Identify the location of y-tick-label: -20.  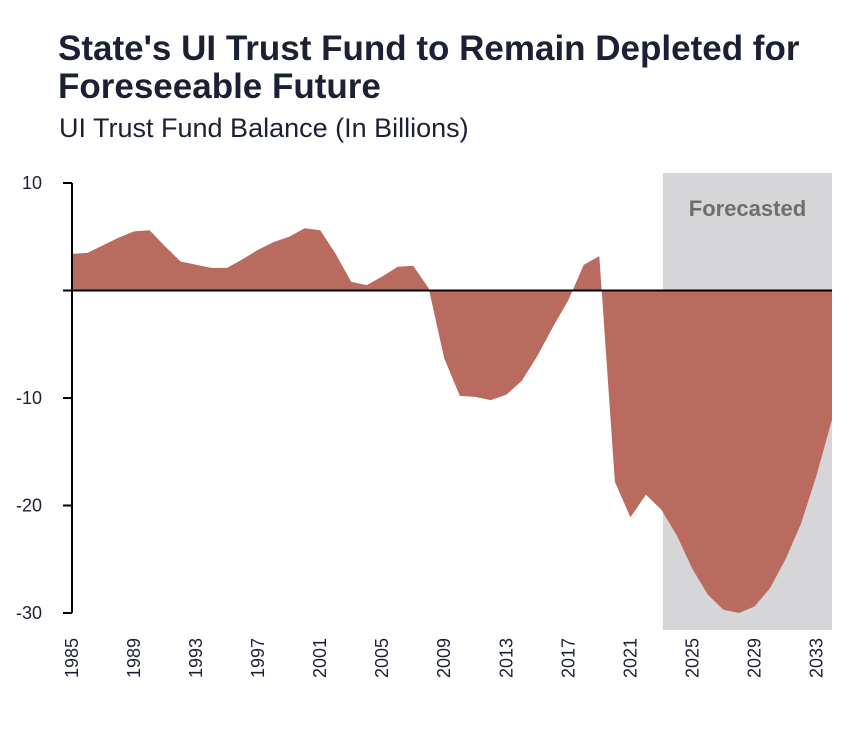
(29, 506).